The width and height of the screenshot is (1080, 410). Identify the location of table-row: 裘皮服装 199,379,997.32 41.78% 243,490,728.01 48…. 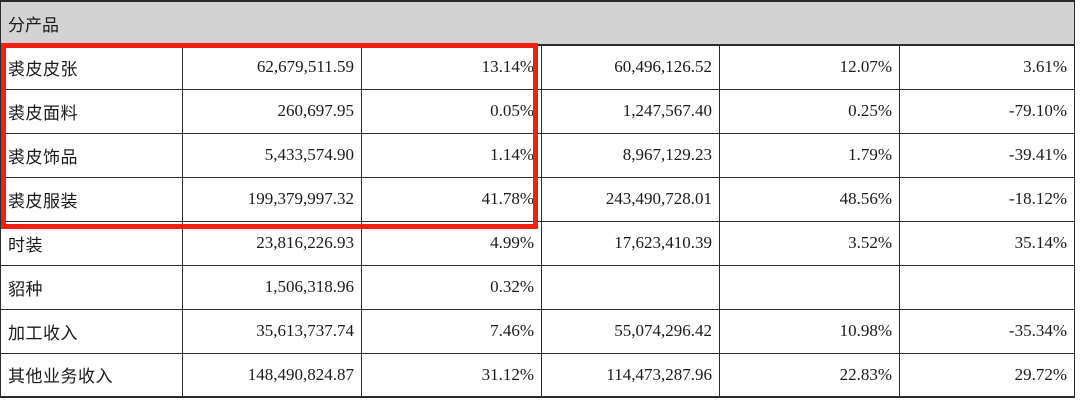
(537, 199).